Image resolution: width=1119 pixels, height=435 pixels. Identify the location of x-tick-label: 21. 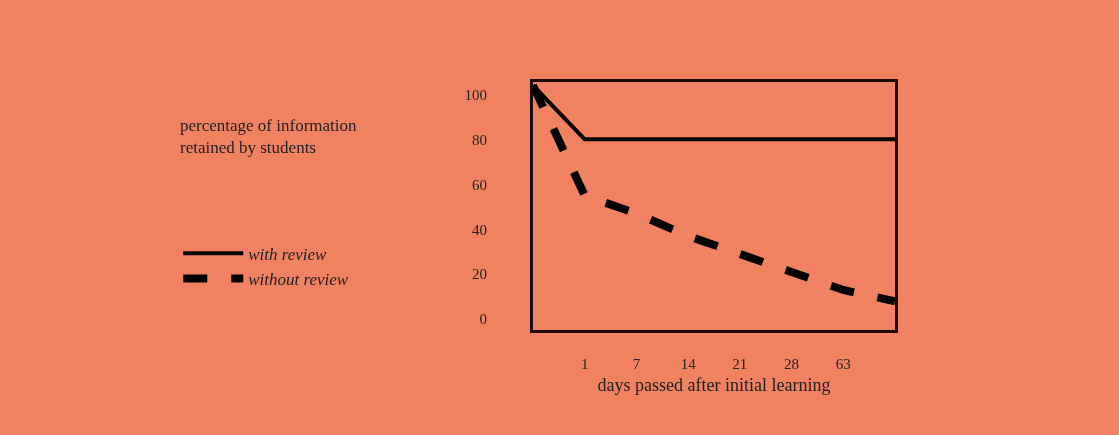
(740, 364).